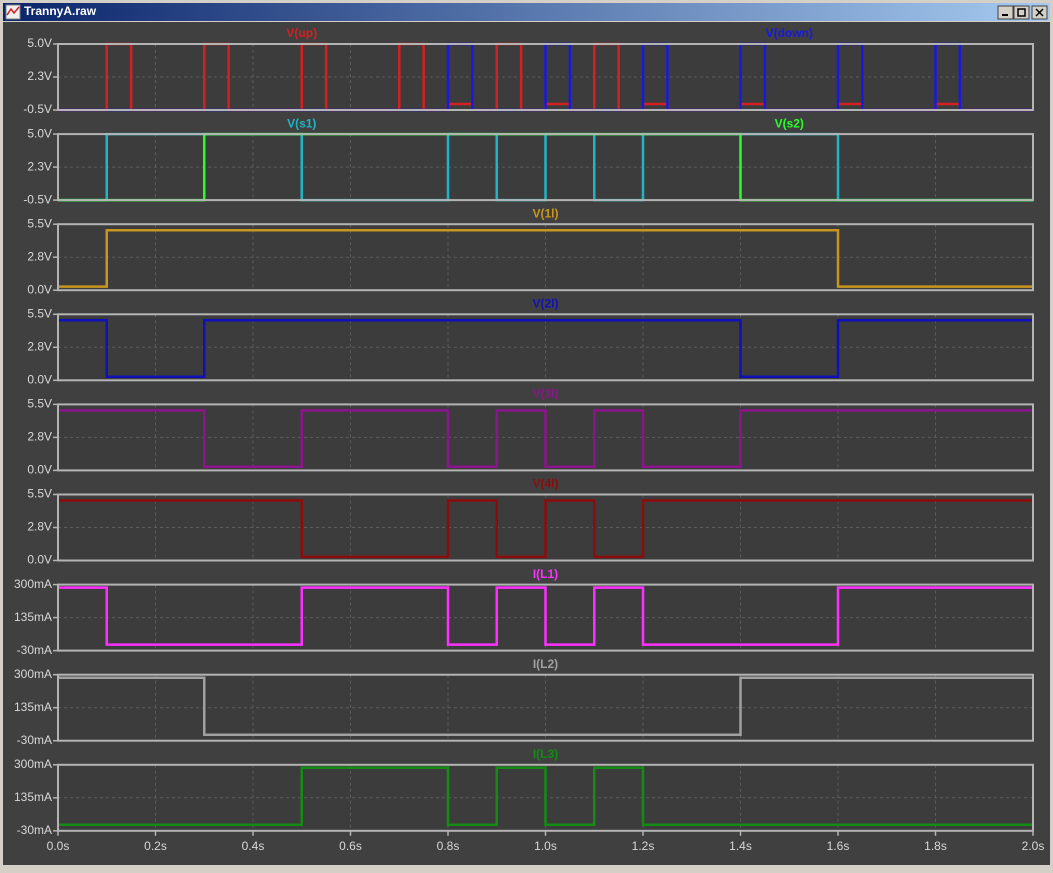 Image resolution: width=1053 pixels, height=873 pixels. Describe the element at coordinates (545, 394) in the screenshot. I see `legend-label: V(3l)` at that location.